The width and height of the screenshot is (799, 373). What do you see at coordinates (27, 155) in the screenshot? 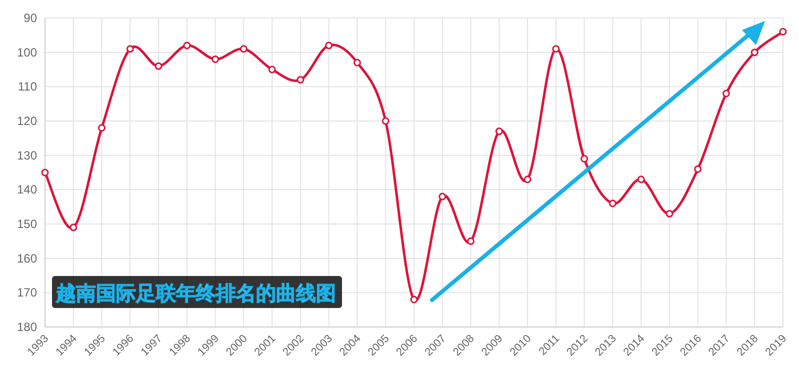
I see `y-tick-label: 130` at bounding box center [27, 155].